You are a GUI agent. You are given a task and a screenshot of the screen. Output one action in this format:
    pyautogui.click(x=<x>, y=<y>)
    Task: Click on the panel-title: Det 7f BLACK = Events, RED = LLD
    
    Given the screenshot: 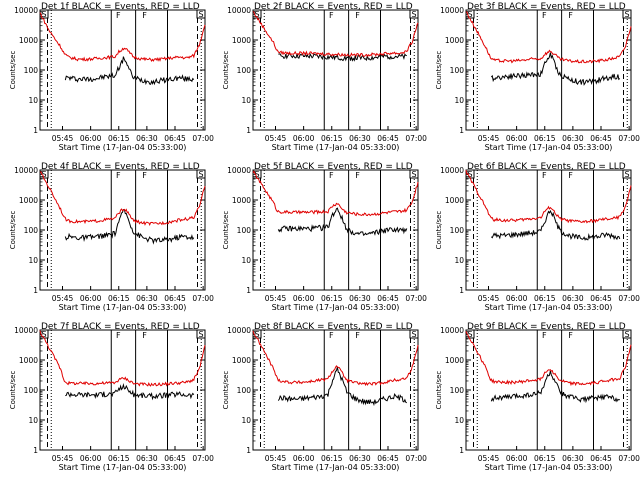 What is the action you would take?
    pyautogui.click(x=120, y=327)
    